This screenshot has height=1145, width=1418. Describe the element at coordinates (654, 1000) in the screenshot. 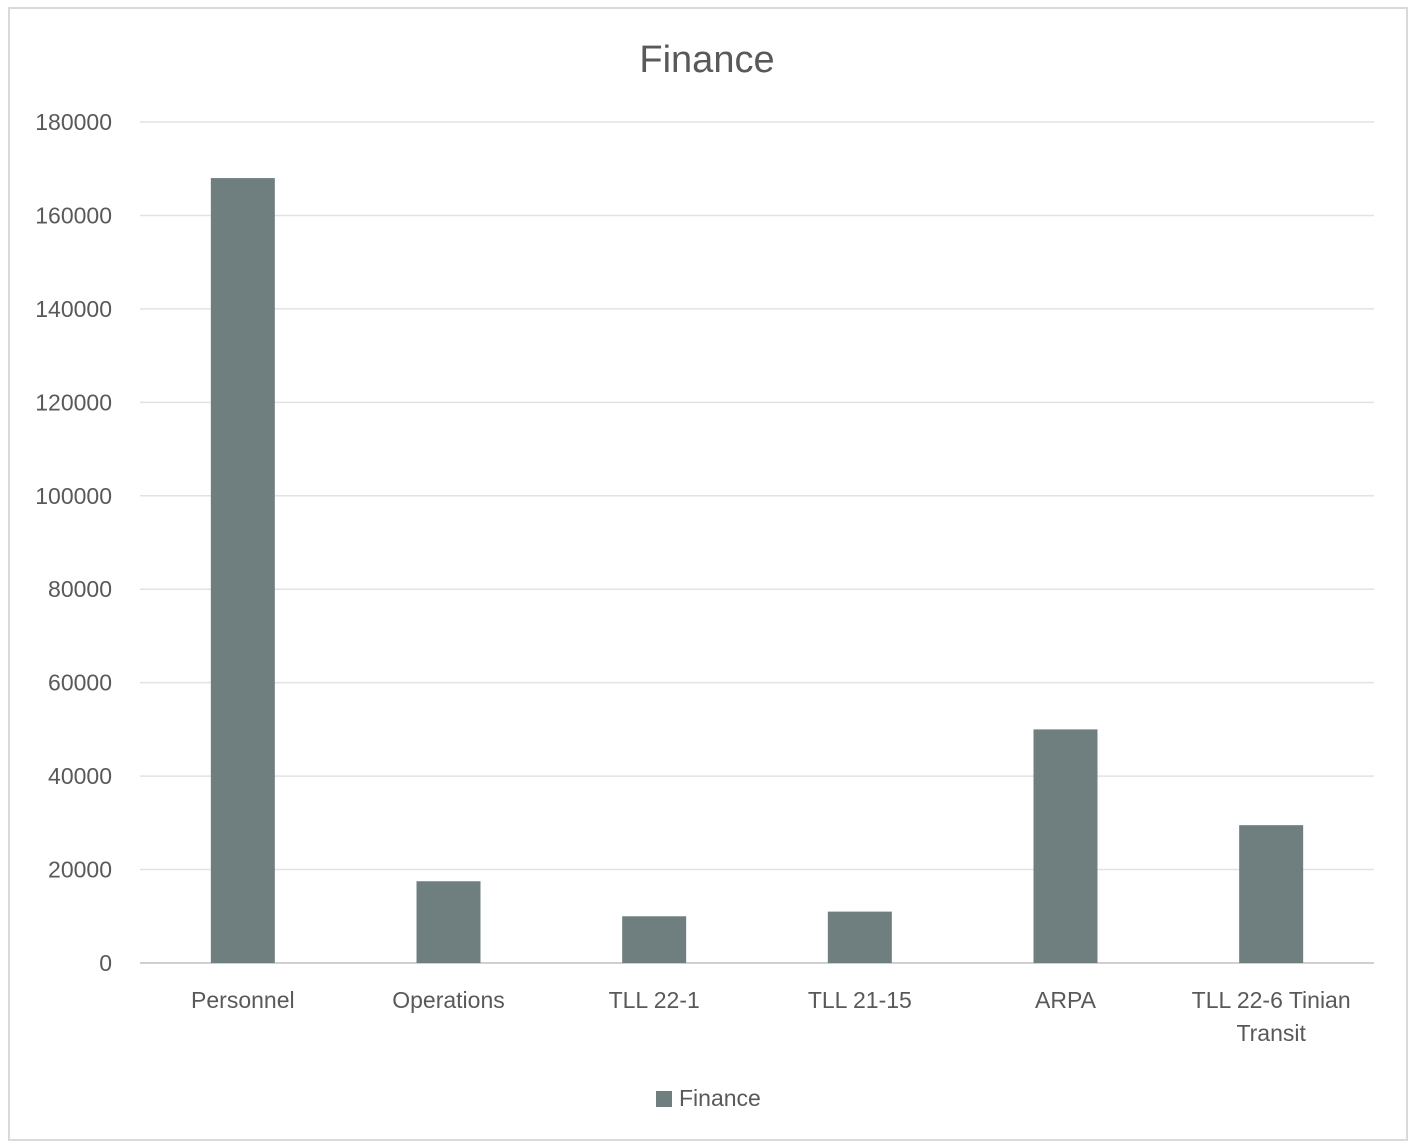

I see `x-tick-label: TLL 22-1` at that location.